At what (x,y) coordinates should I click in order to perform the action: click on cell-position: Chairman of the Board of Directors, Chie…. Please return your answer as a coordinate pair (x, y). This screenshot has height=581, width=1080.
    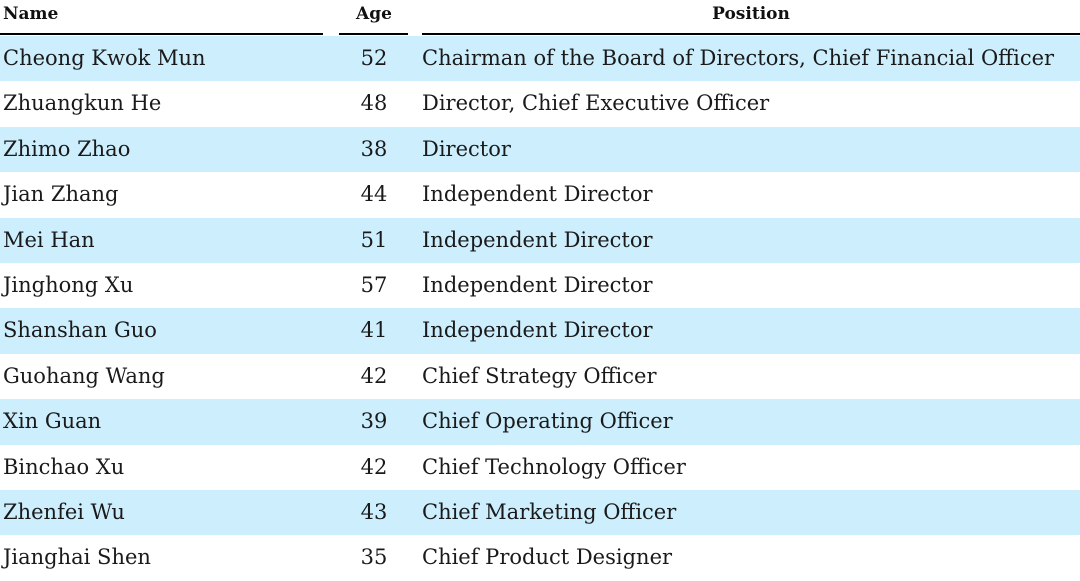
    Looking at the image, I should click on (738, 58).